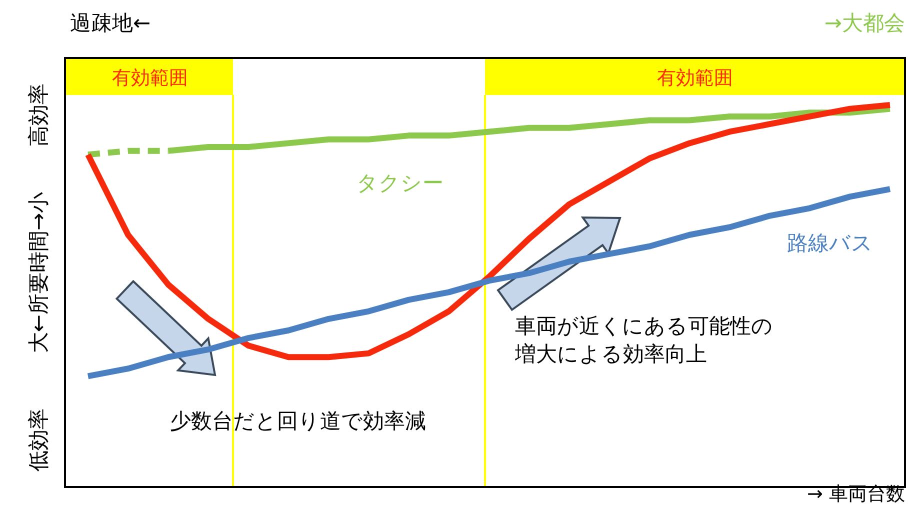 The image size is (917, 506). Describe the element at coordinates (298, 421) in the screenshot. I see `annotation: 少数台だと回り道で効率減` at that location.